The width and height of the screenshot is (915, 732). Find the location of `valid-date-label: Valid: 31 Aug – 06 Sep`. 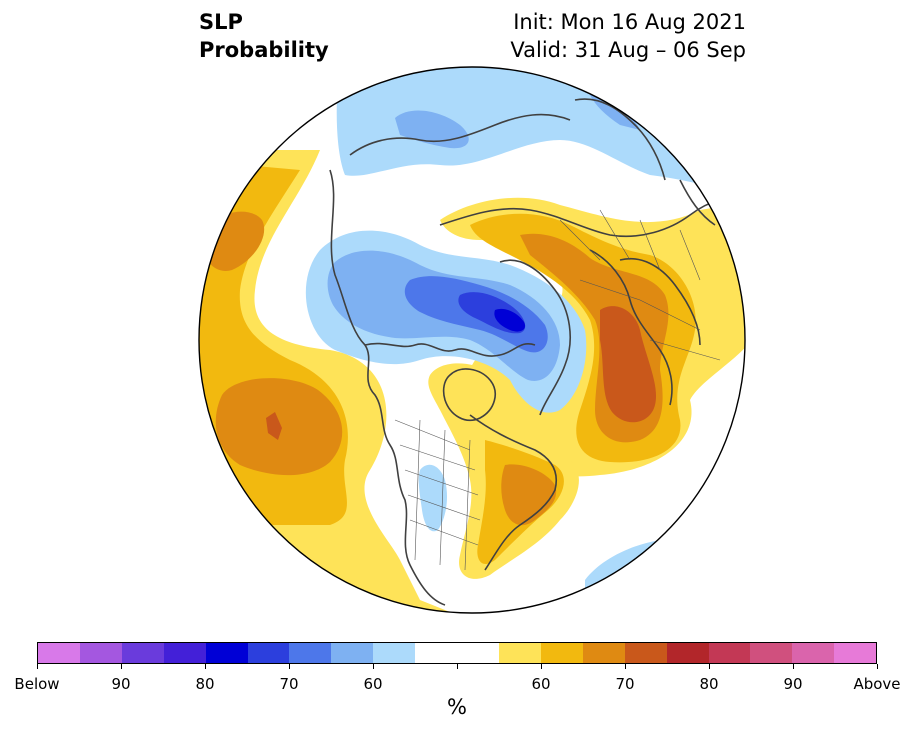

valid-date-label: Valid: 31 Aug – 06 Sep is located at coordinates (628, 50).